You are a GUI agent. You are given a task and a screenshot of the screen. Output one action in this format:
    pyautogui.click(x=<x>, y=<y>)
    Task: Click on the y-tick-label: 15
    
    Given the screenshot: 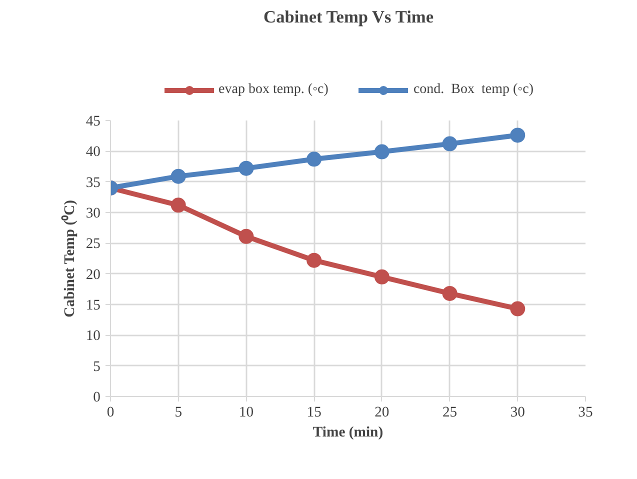 What is the action you would take?
    pyautogui.click(x=93, y=306)
    